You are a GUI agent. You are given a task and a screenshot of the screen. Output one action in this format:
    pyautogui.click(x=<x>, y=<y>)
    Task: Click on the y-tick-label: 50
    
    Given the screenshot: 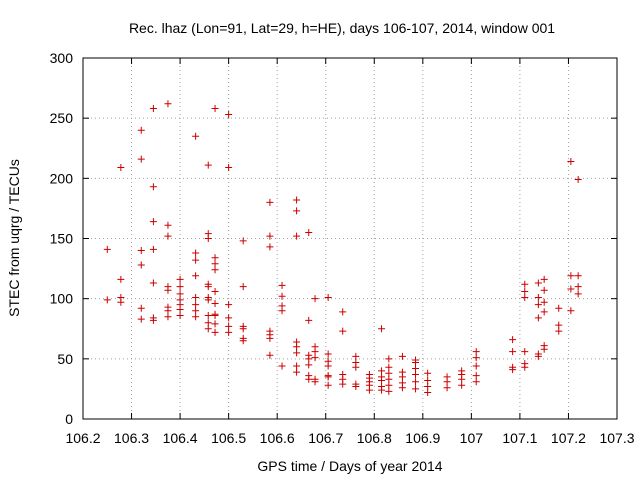 What is the action you would take?
    pyautogui.click(x=65, y=359)
    